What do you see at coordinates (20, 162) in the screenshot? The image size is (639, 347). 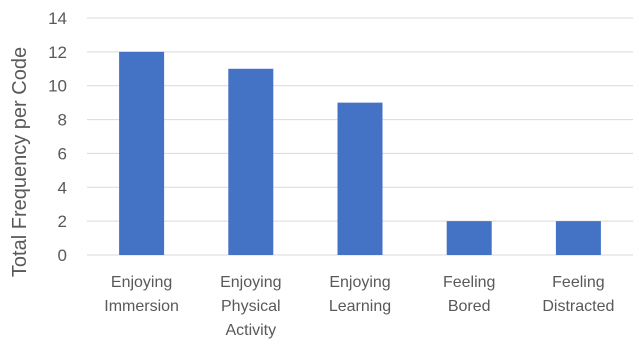 I see `y-axis-label: Total Frequency per Code` at bounding box center [20, 162].